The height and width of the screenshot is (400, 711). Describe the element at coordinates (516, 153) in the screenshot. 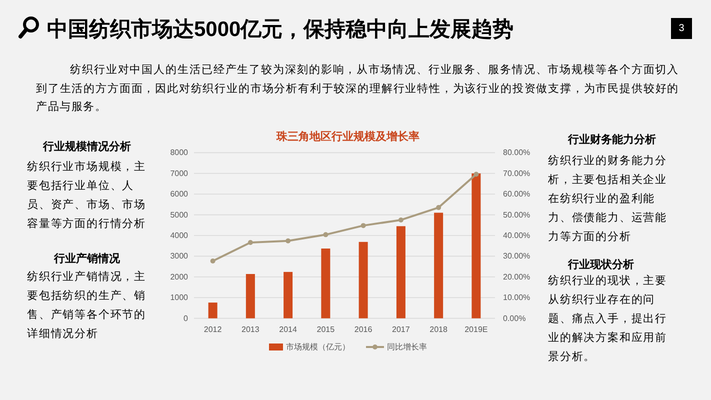

I see `y2-tick-label: 80.00%` at that location.